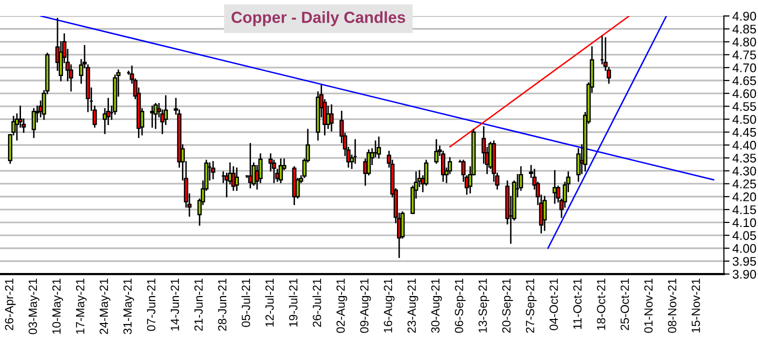 The image size is (758, 340). Describe the element at coordinates (436, 305) in the screenshot. I see `x-tick-label: 30-Aug-21` at that location.